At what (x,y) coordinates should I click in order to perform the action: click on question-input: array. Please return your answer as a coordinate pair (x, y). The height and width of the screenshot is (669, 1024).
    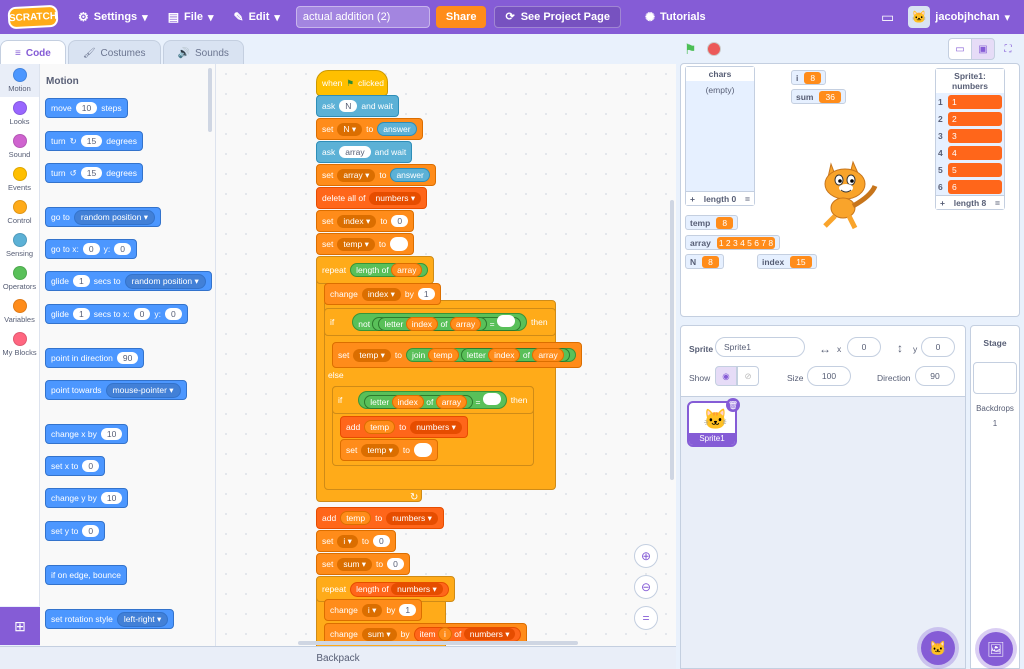
    Looking at the image, I should click on (355, 152).